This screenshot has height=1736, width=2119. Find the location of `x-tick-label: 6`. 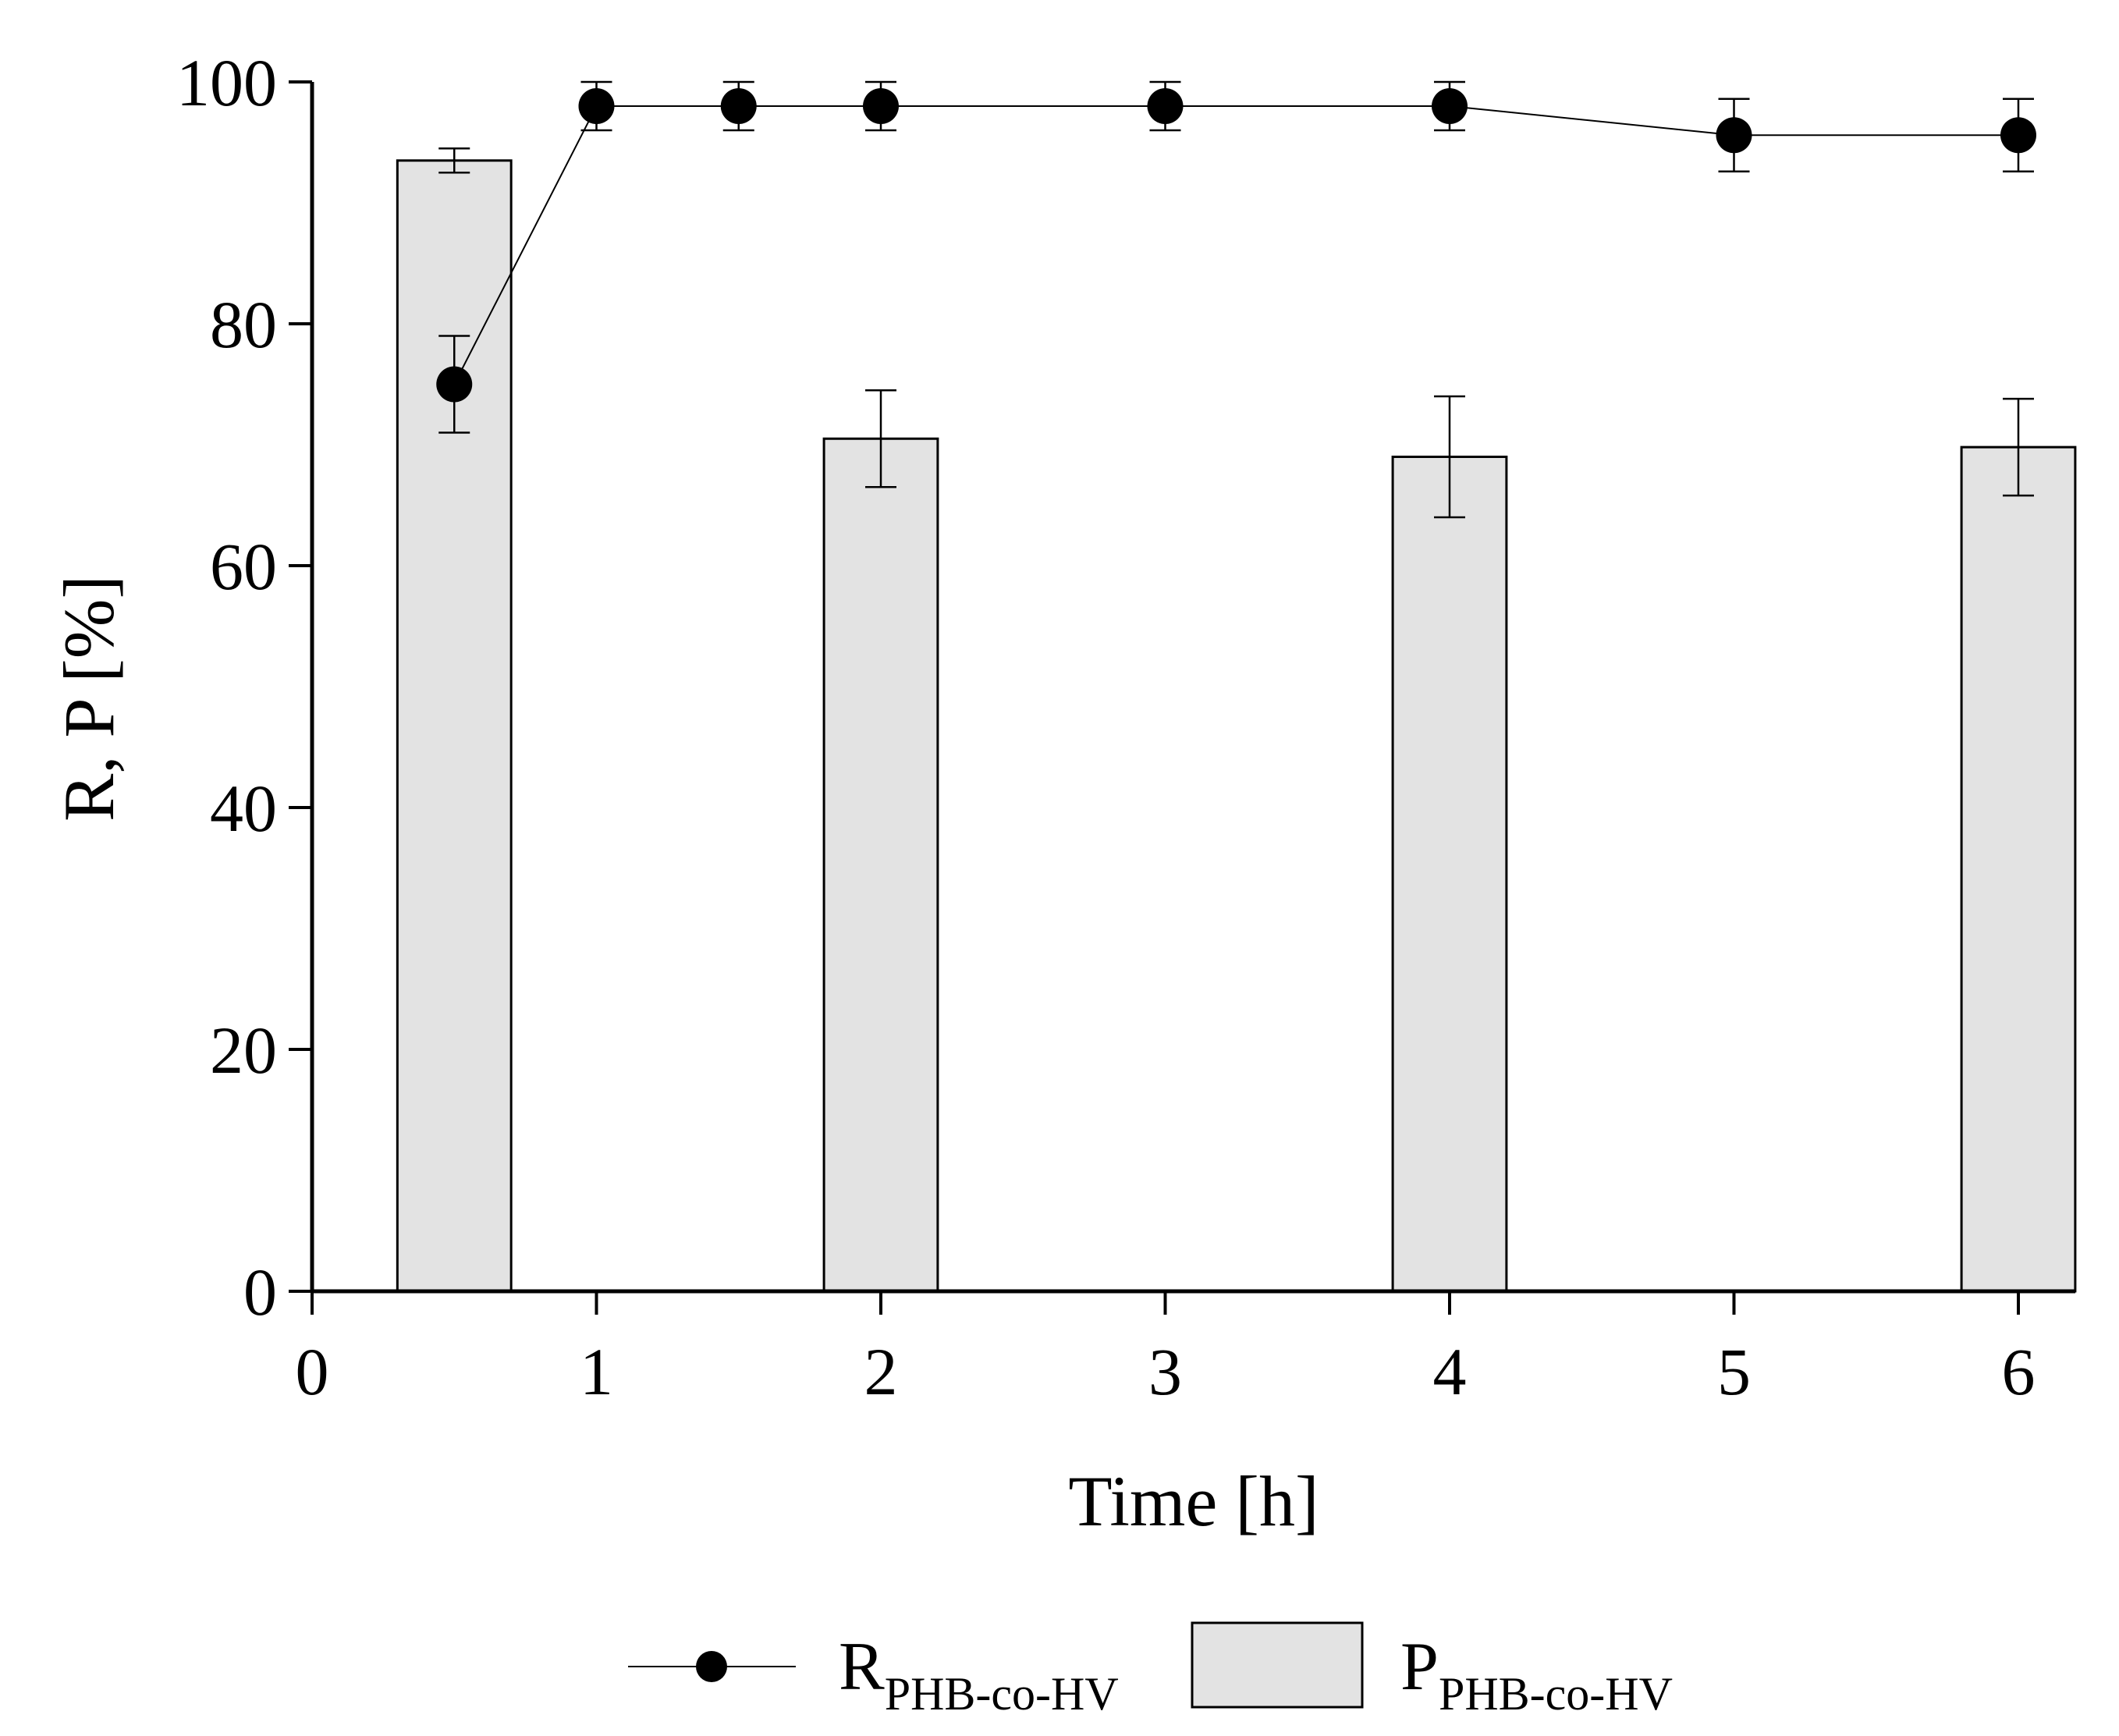

x-tick-label: 6 is located at coordinates (2019, 1371).